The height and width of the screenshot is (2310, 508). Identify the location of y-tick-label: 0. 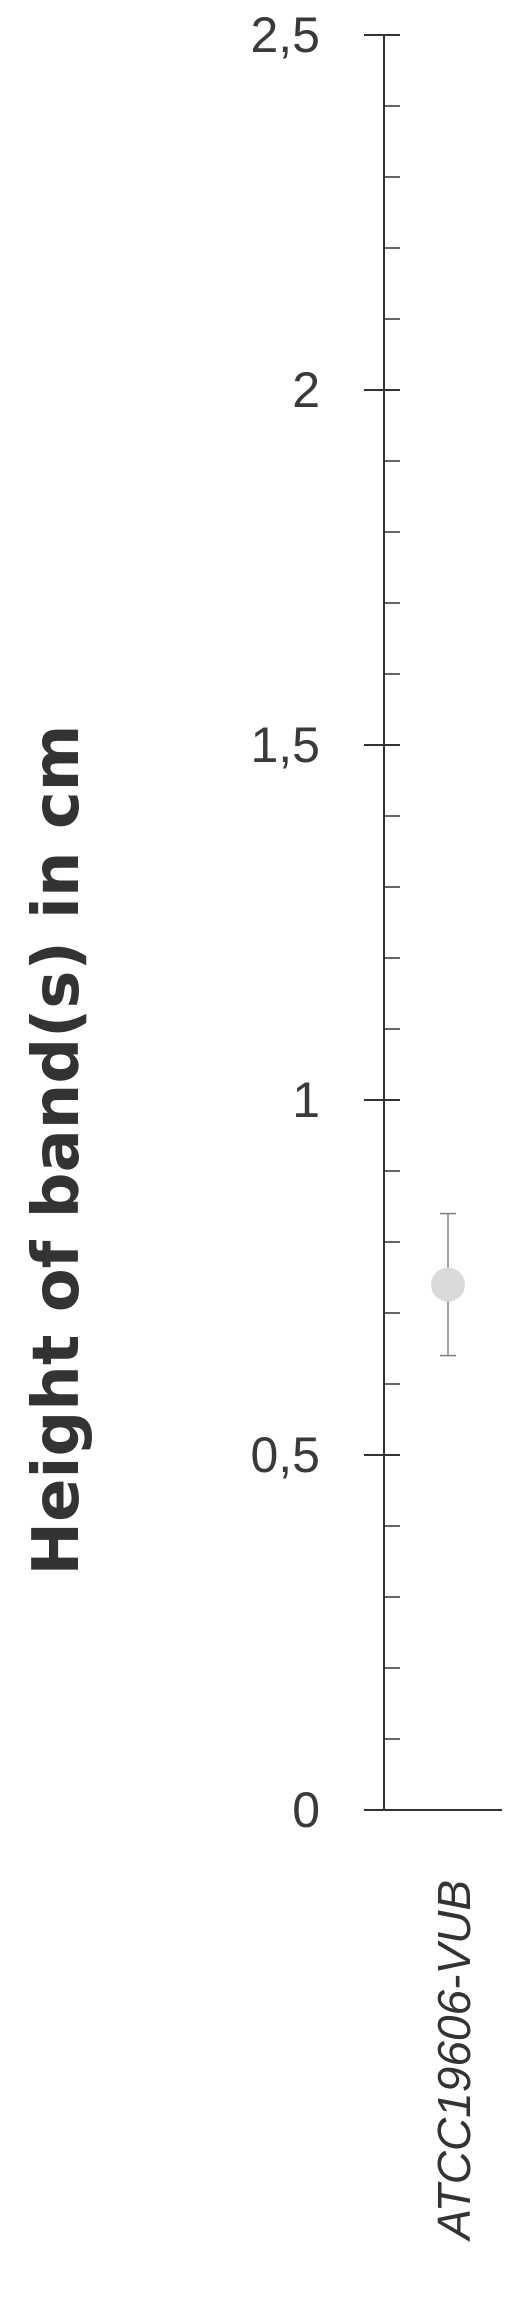
(306, 1810).